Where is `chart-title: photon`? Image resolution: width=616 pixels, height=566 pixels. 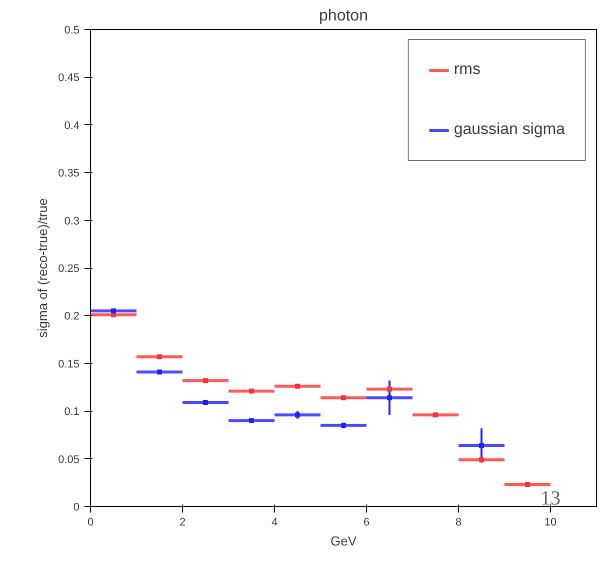 chart-title: photon is located at coordinates (343, 16).